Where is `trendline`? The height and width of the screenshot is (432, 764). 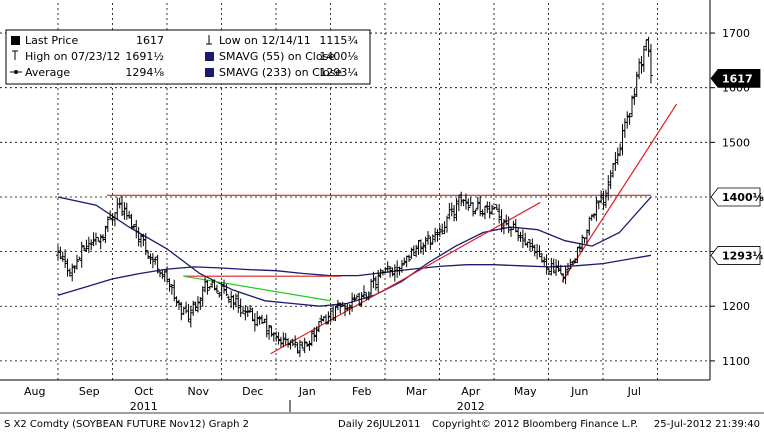
trendline is located at coordinates (405, 278).